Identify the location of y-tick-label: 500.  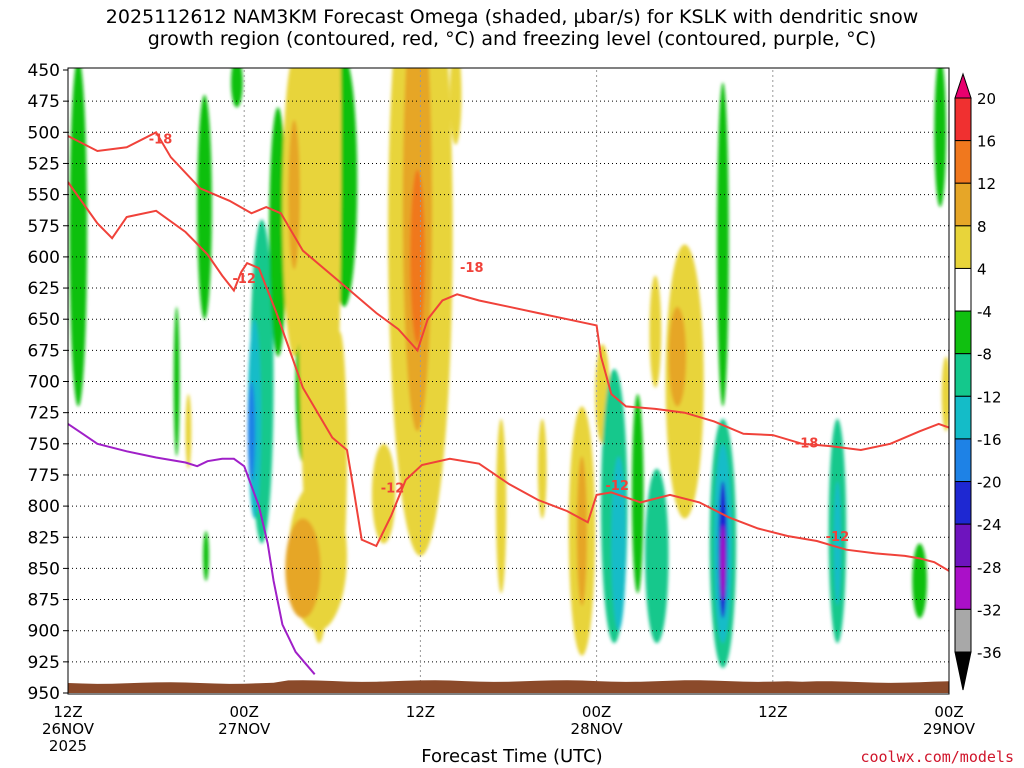
(44, 133).